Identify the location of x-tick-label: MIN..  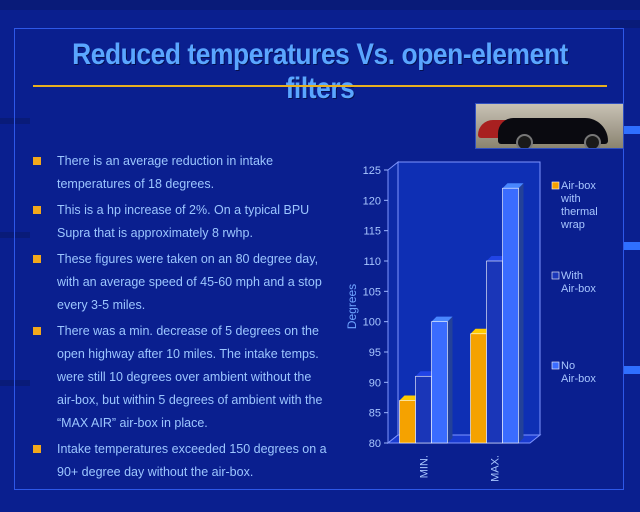
(425, 466).